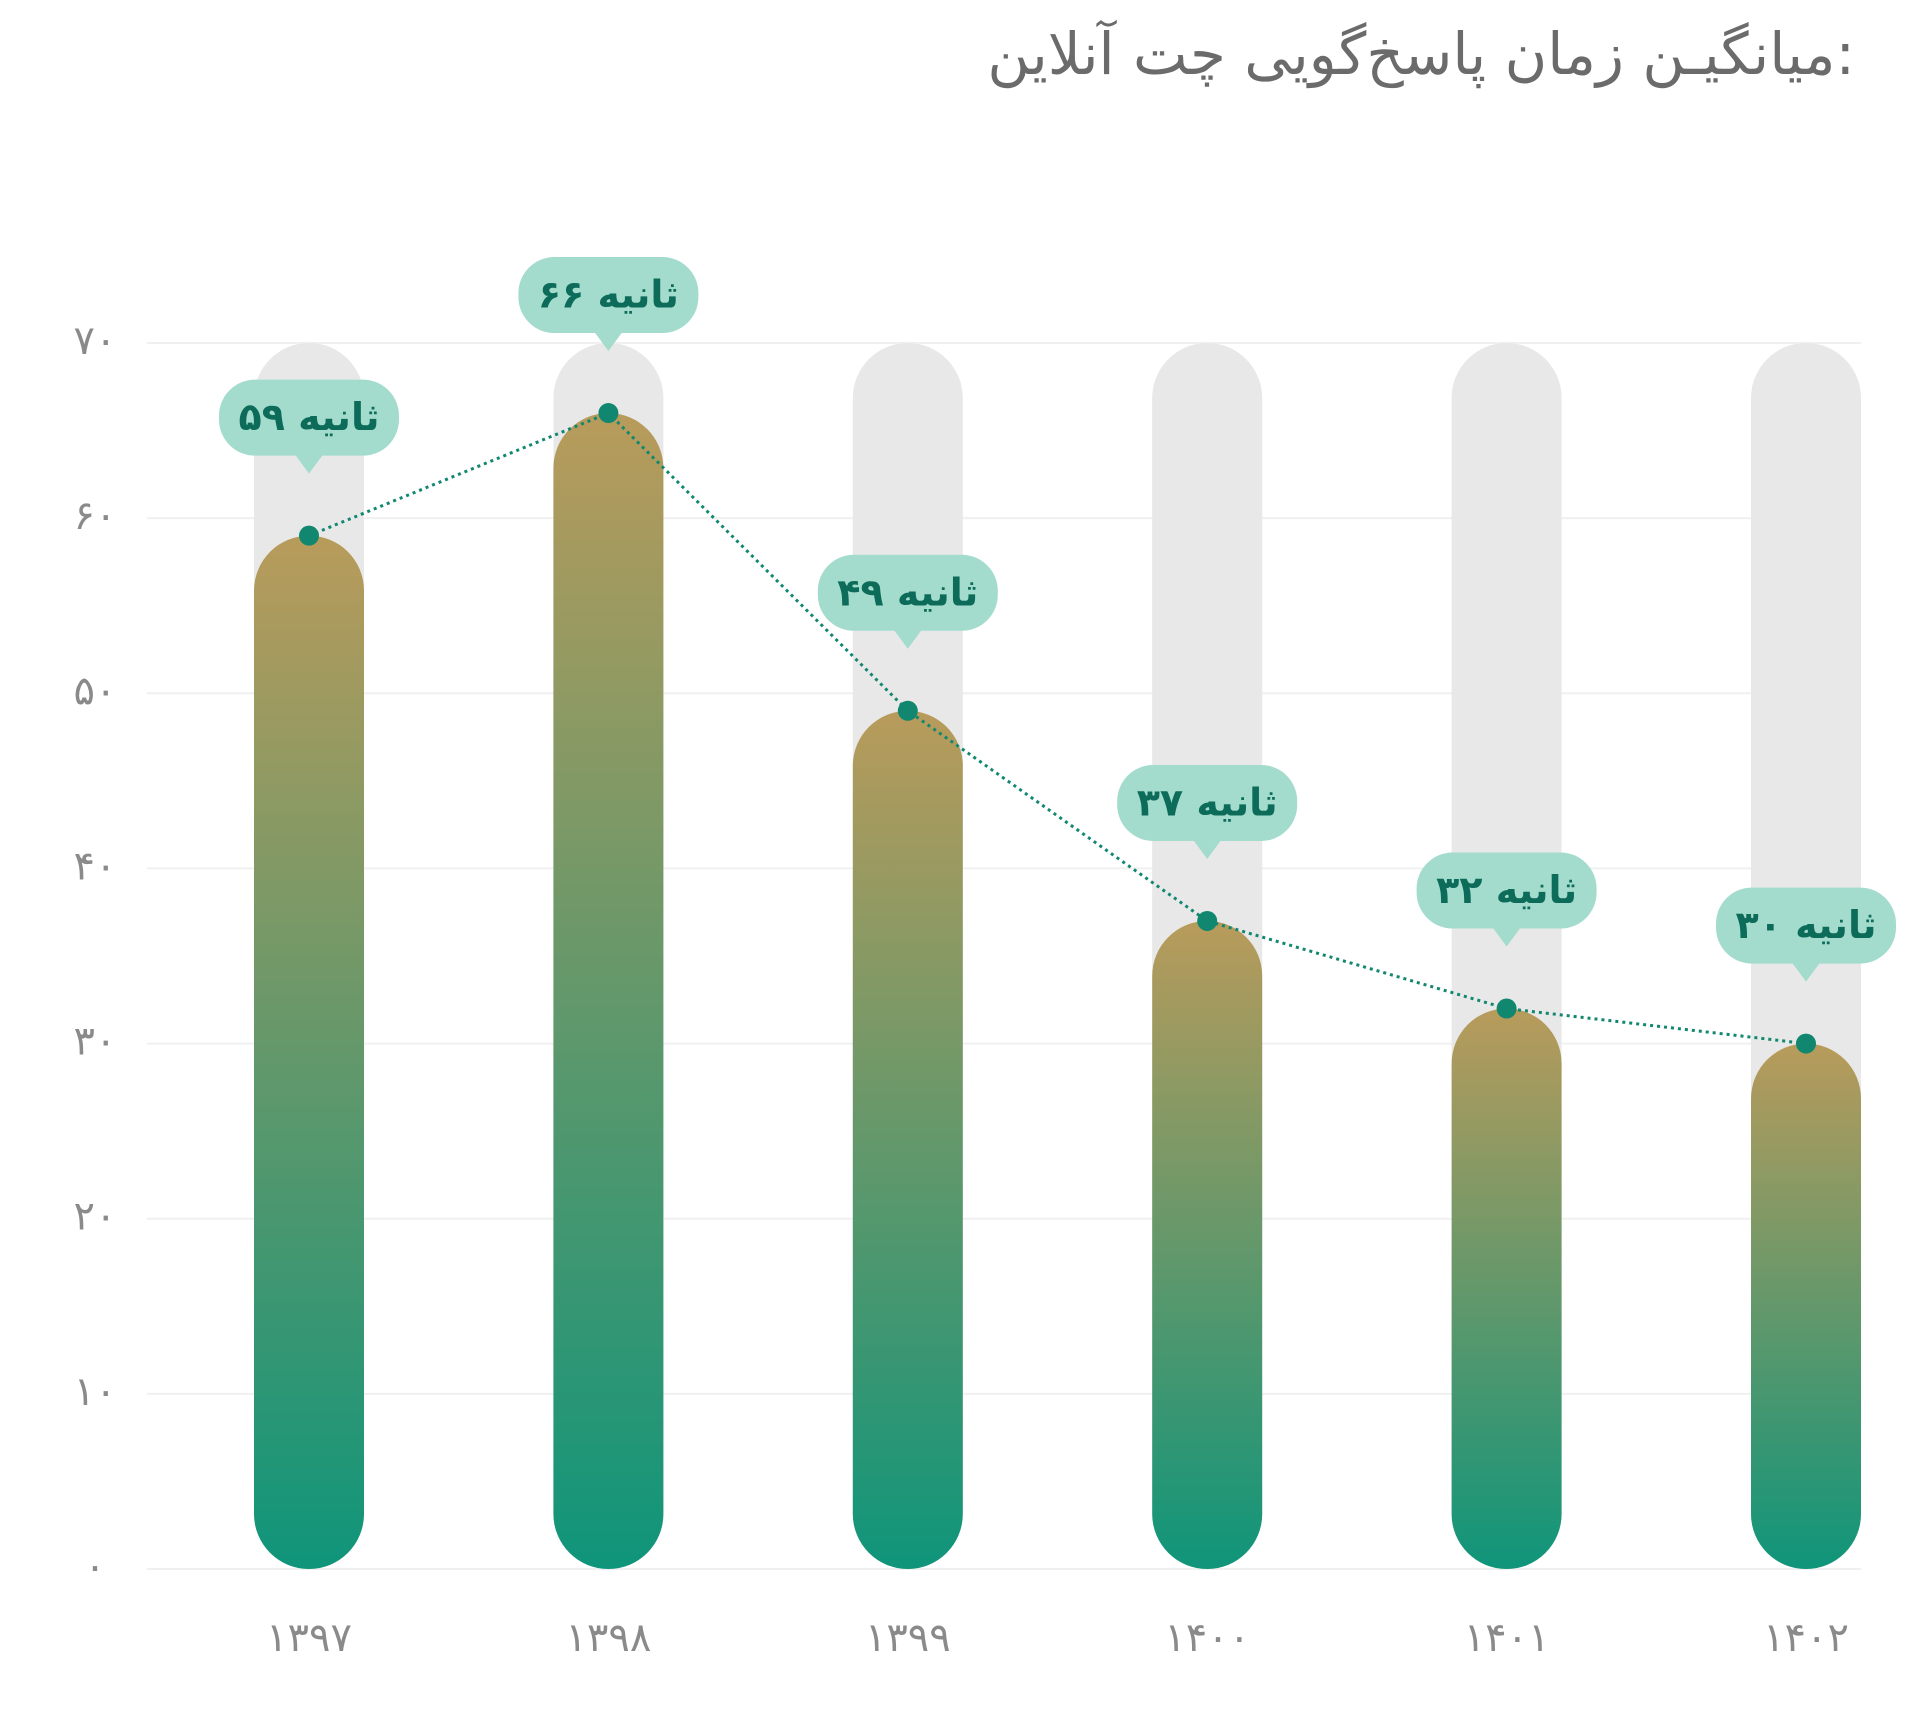  I want to click on x-tick-label: ۱۳۹۷, so click(309, 1638).